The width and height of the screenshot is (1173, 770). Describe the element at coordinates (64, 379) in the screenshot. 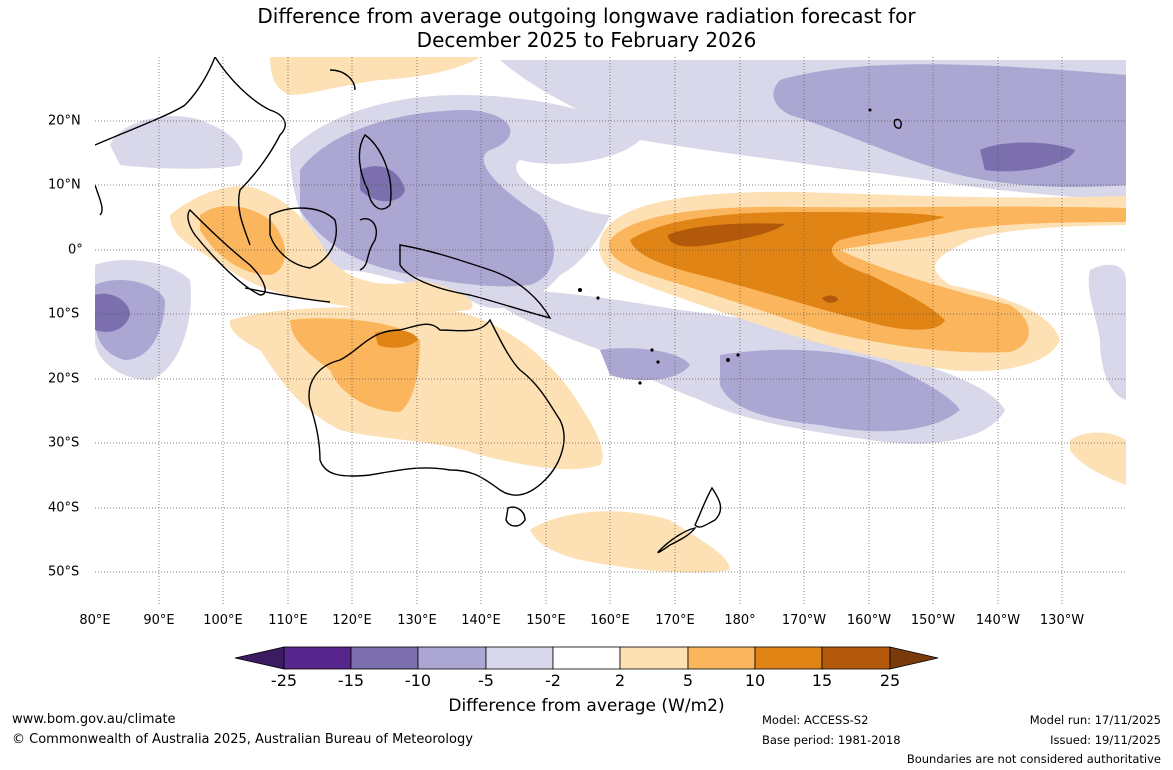

I see `lat-label: 20°S` at that location.